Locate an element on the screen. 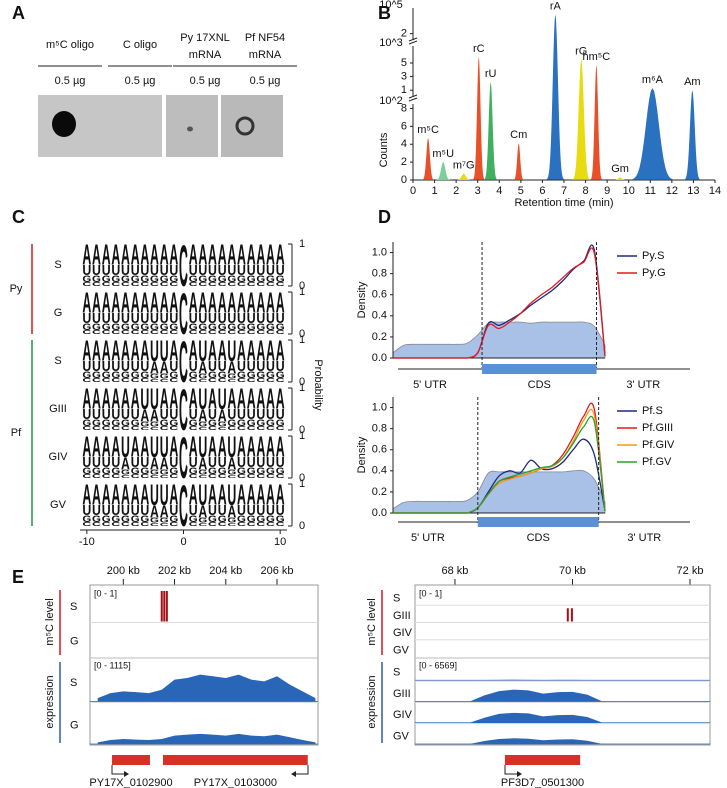  sample-label: GIV is located at coordinates (403, 715).